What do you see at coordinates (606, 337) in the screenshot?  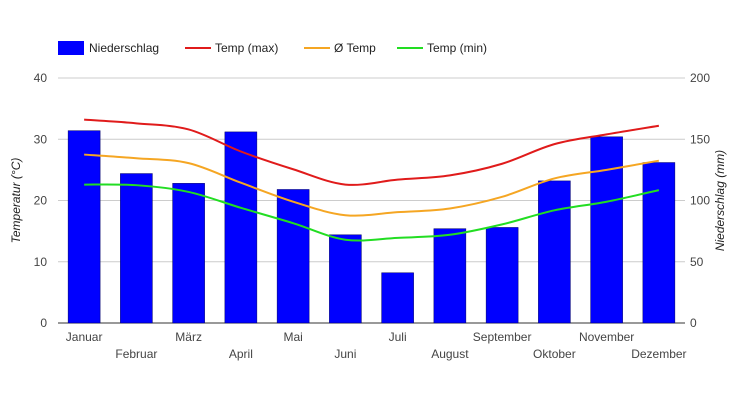 I see `month-label: November` at bounding box center [606, 337].